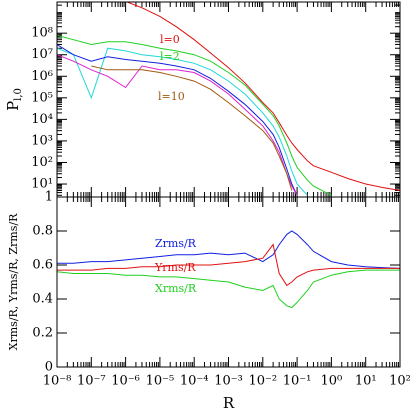 This screenshot has width=415, height=415. I want to click on series-label: Zrms/R, so click(176, 243).